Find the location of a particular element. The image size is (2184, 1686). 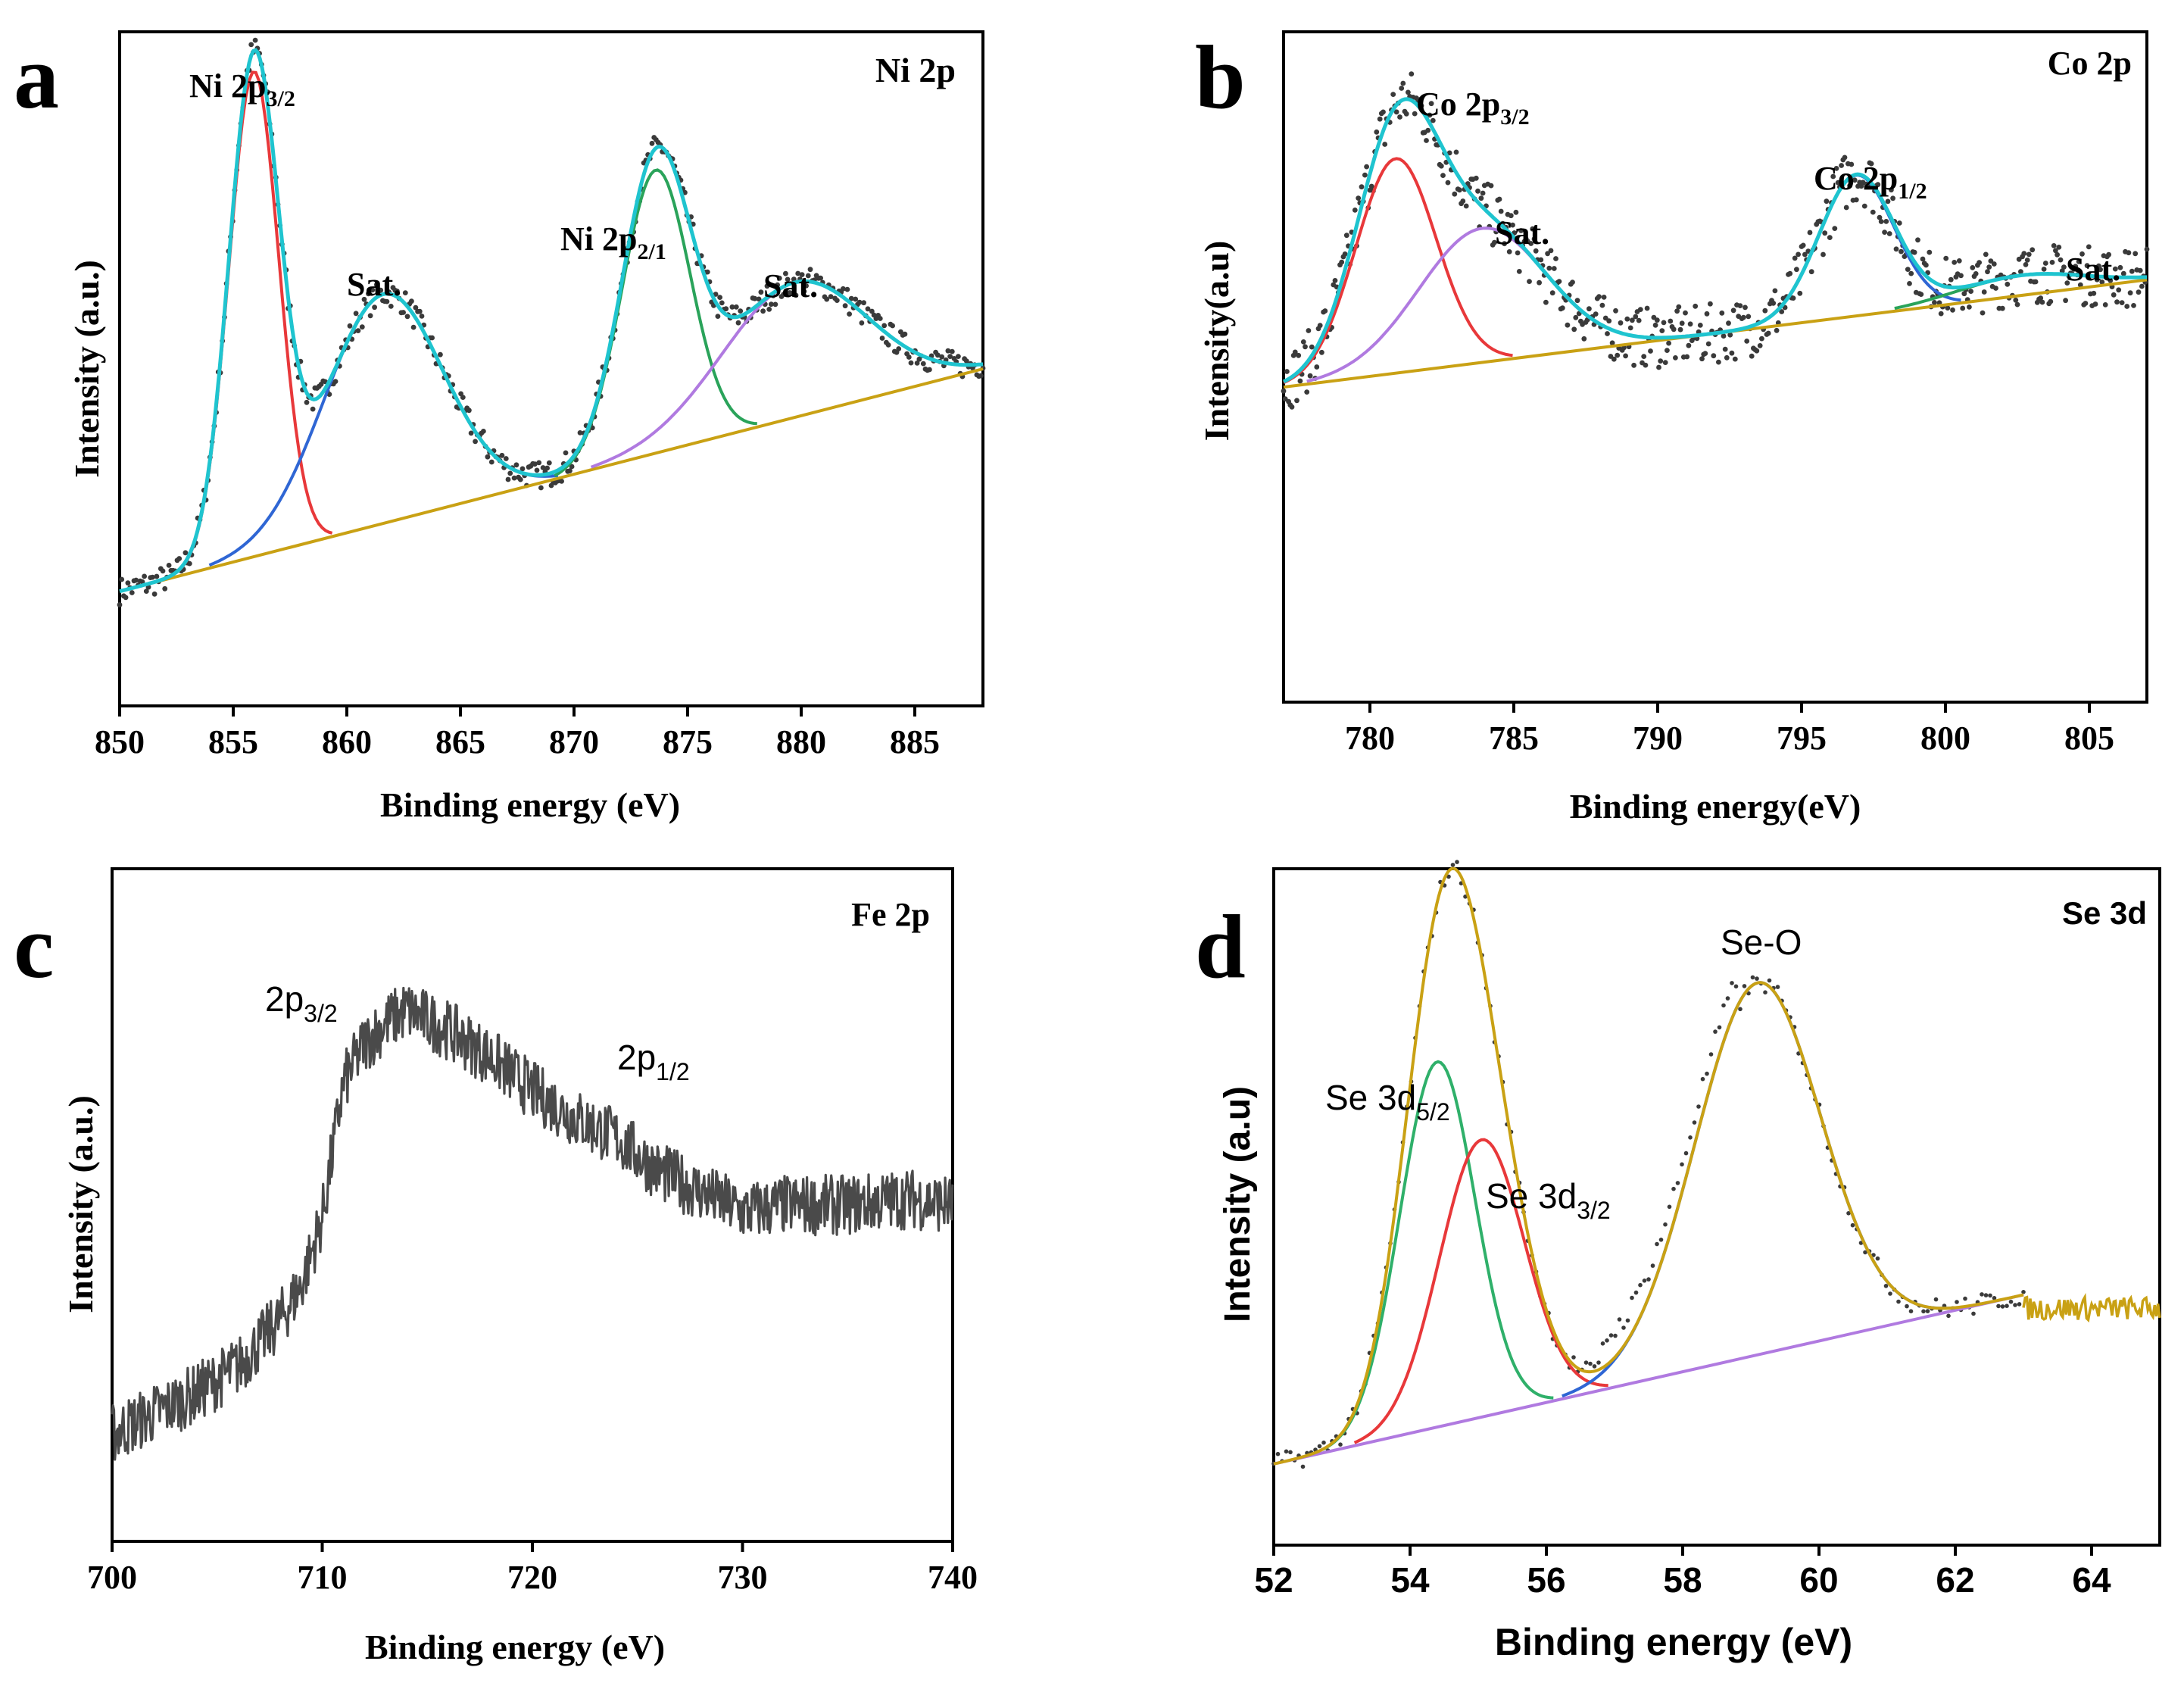

y-axis-label: Intensity (a.u) is located at coordinates (1238, 1204).